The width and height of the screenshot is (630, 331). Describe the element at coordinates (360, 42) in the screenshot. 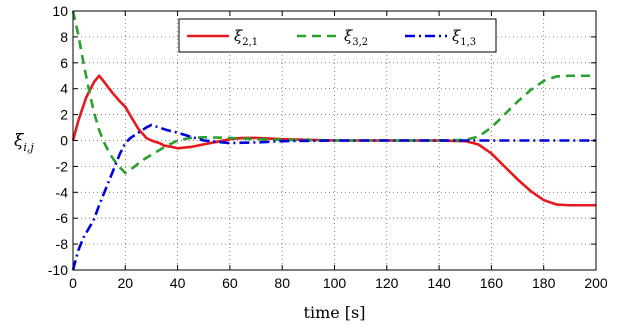

I see `legend-label-sub: 3,2` at that location.